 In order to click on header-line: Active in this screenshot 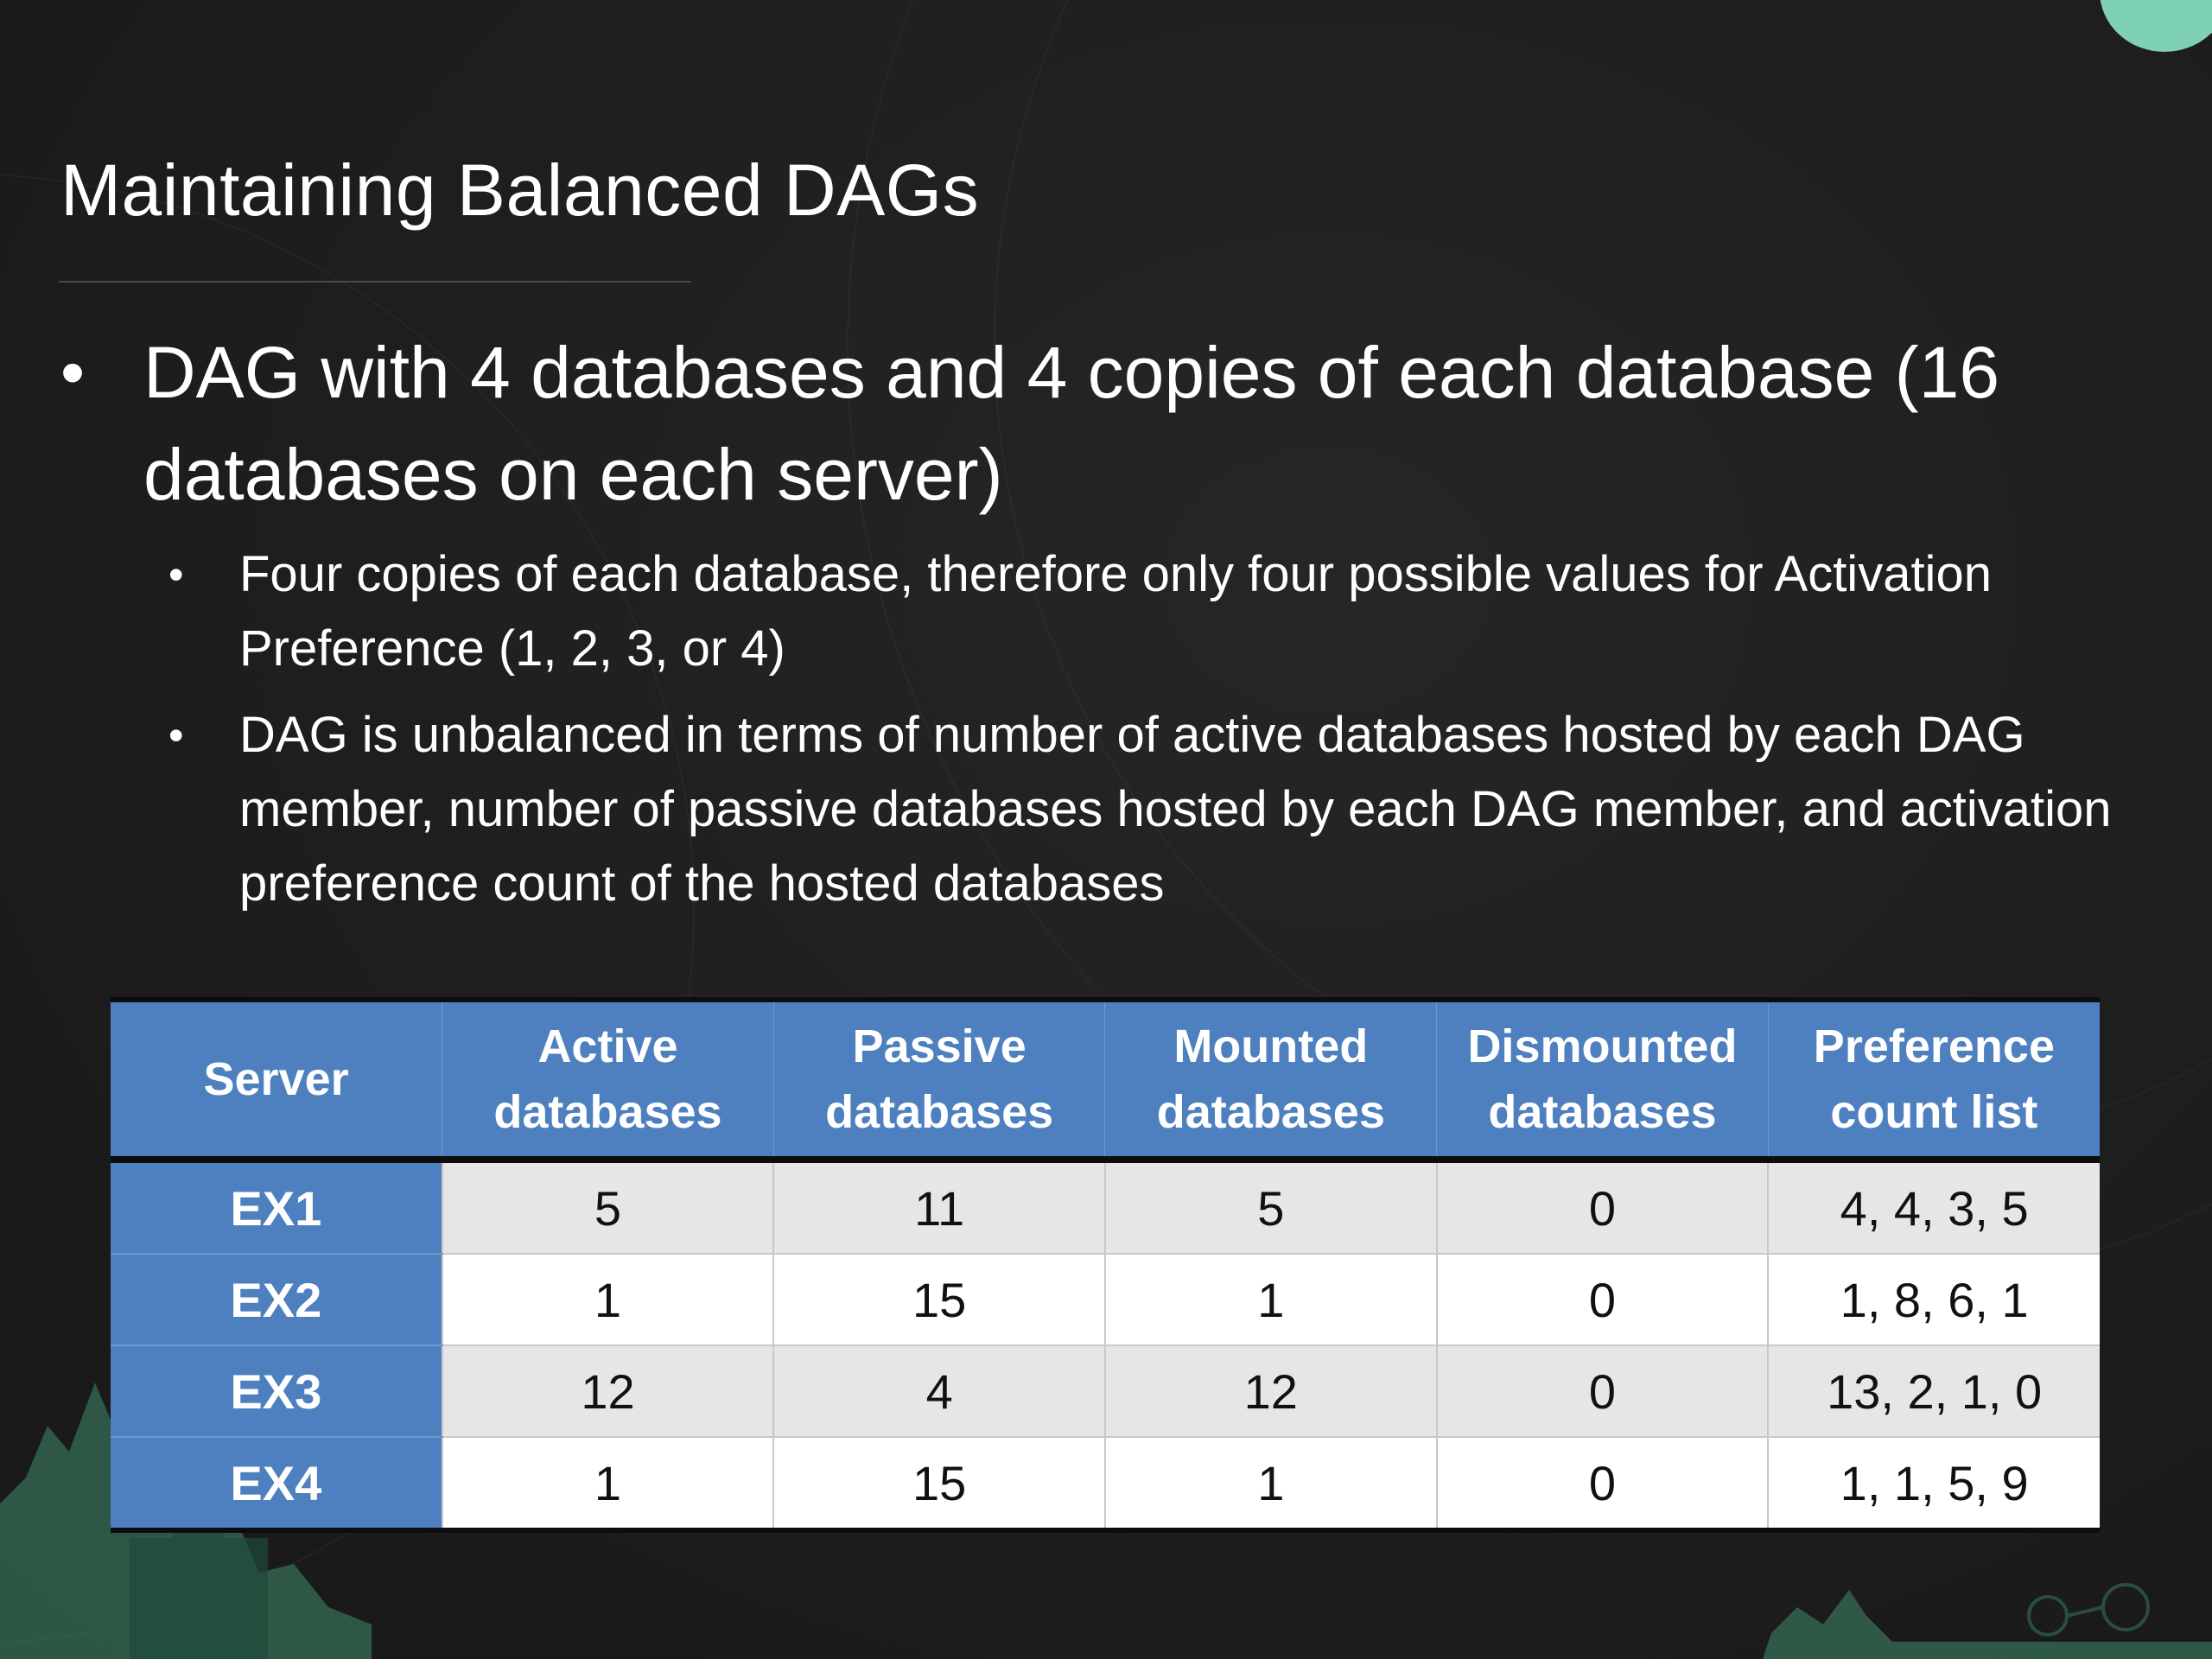, I will do `click(607, 1046)`.